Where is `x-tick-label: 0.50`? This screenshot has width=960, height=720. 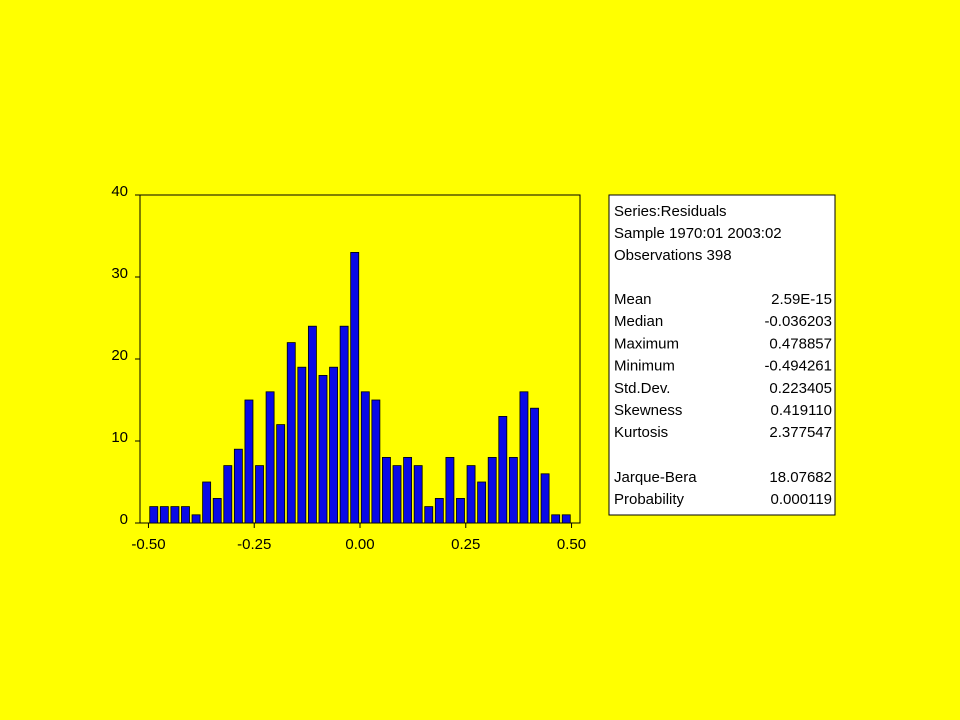
x-tick-label: 0.50 is located at coordinates (571, 544).